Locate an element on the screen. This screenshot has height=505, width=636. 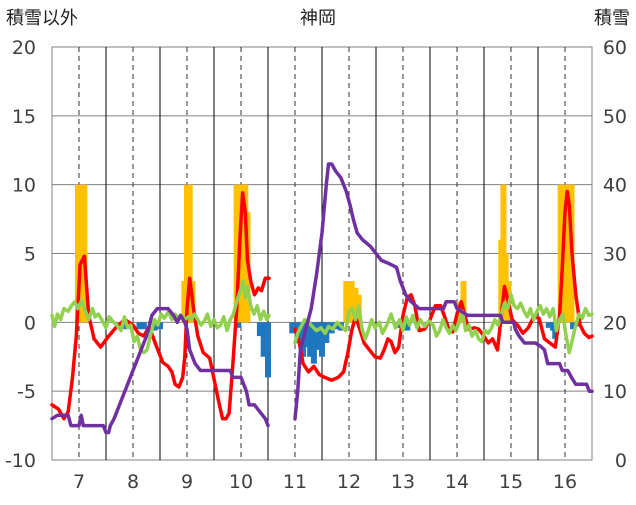
y-left-tick-label: -5 is located at coordinates (26, 392).